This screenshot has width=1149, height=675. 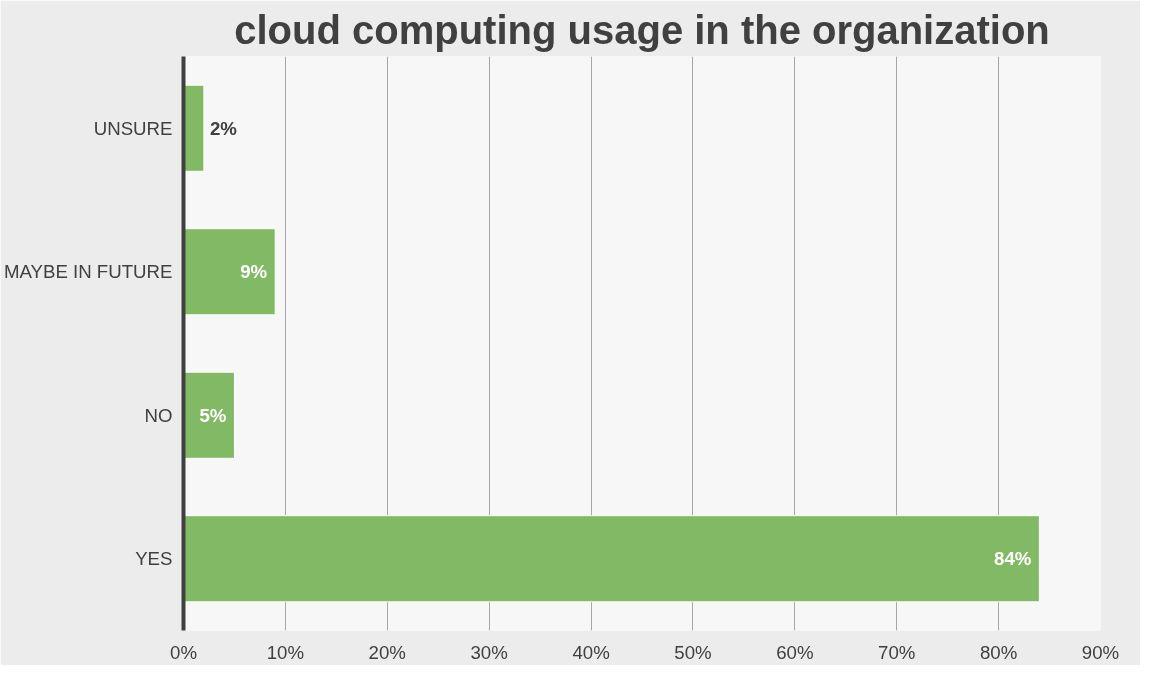 What do you see at coordinates (285, 652) in the screenshot?
I see `x-tick-label: 10%` at bounding box center [285, 652].